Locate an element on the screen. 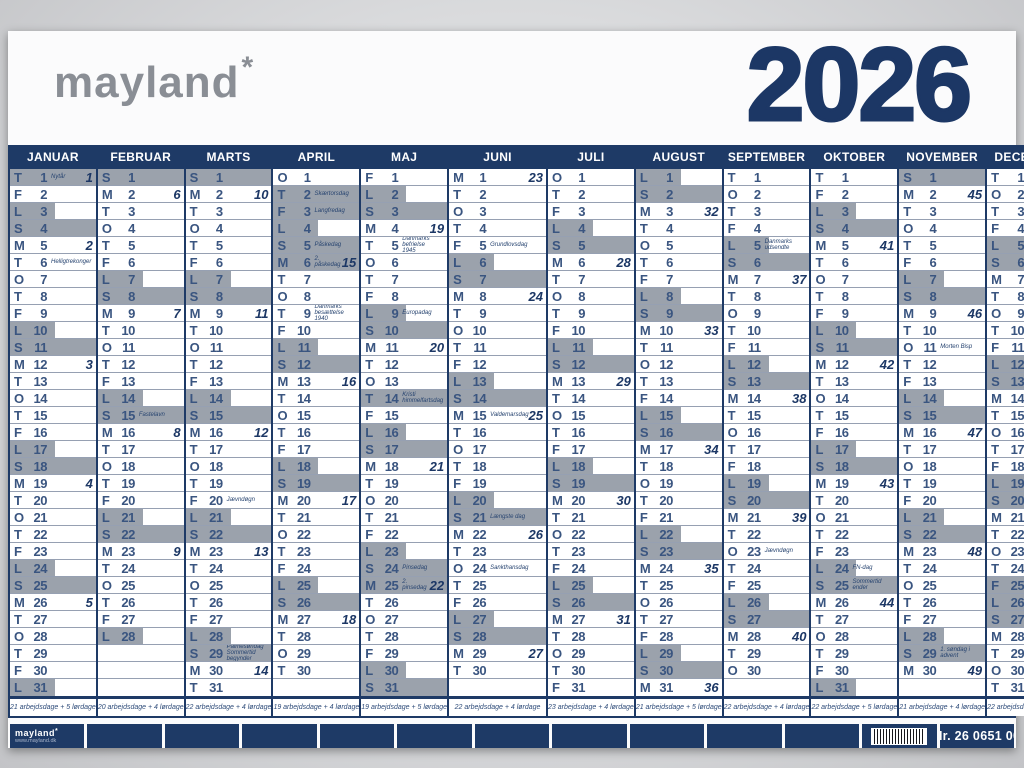  day-number: 19 is located at coordinates (929, 483).